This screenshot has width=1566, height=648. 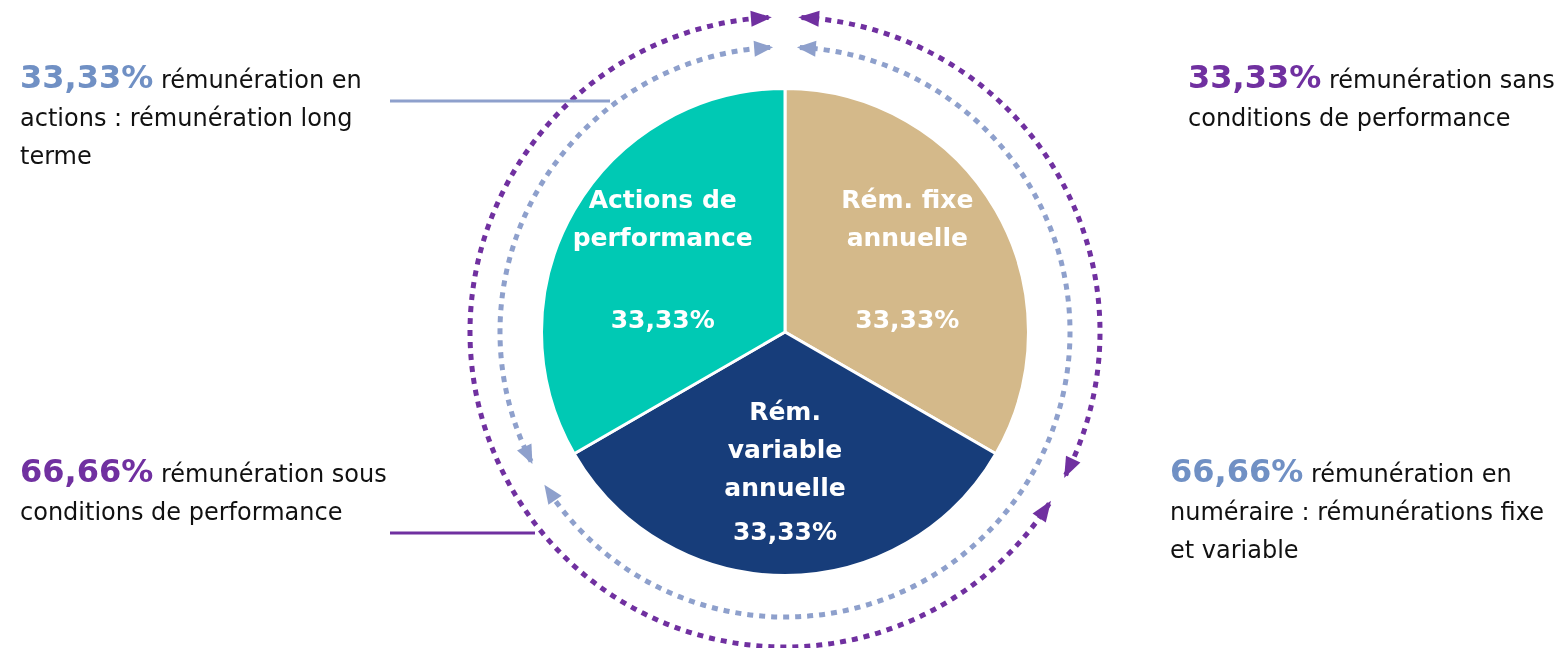 I want to click on text: 66,66% rémunération sous conditions de performance, so click(x=204, y=490).